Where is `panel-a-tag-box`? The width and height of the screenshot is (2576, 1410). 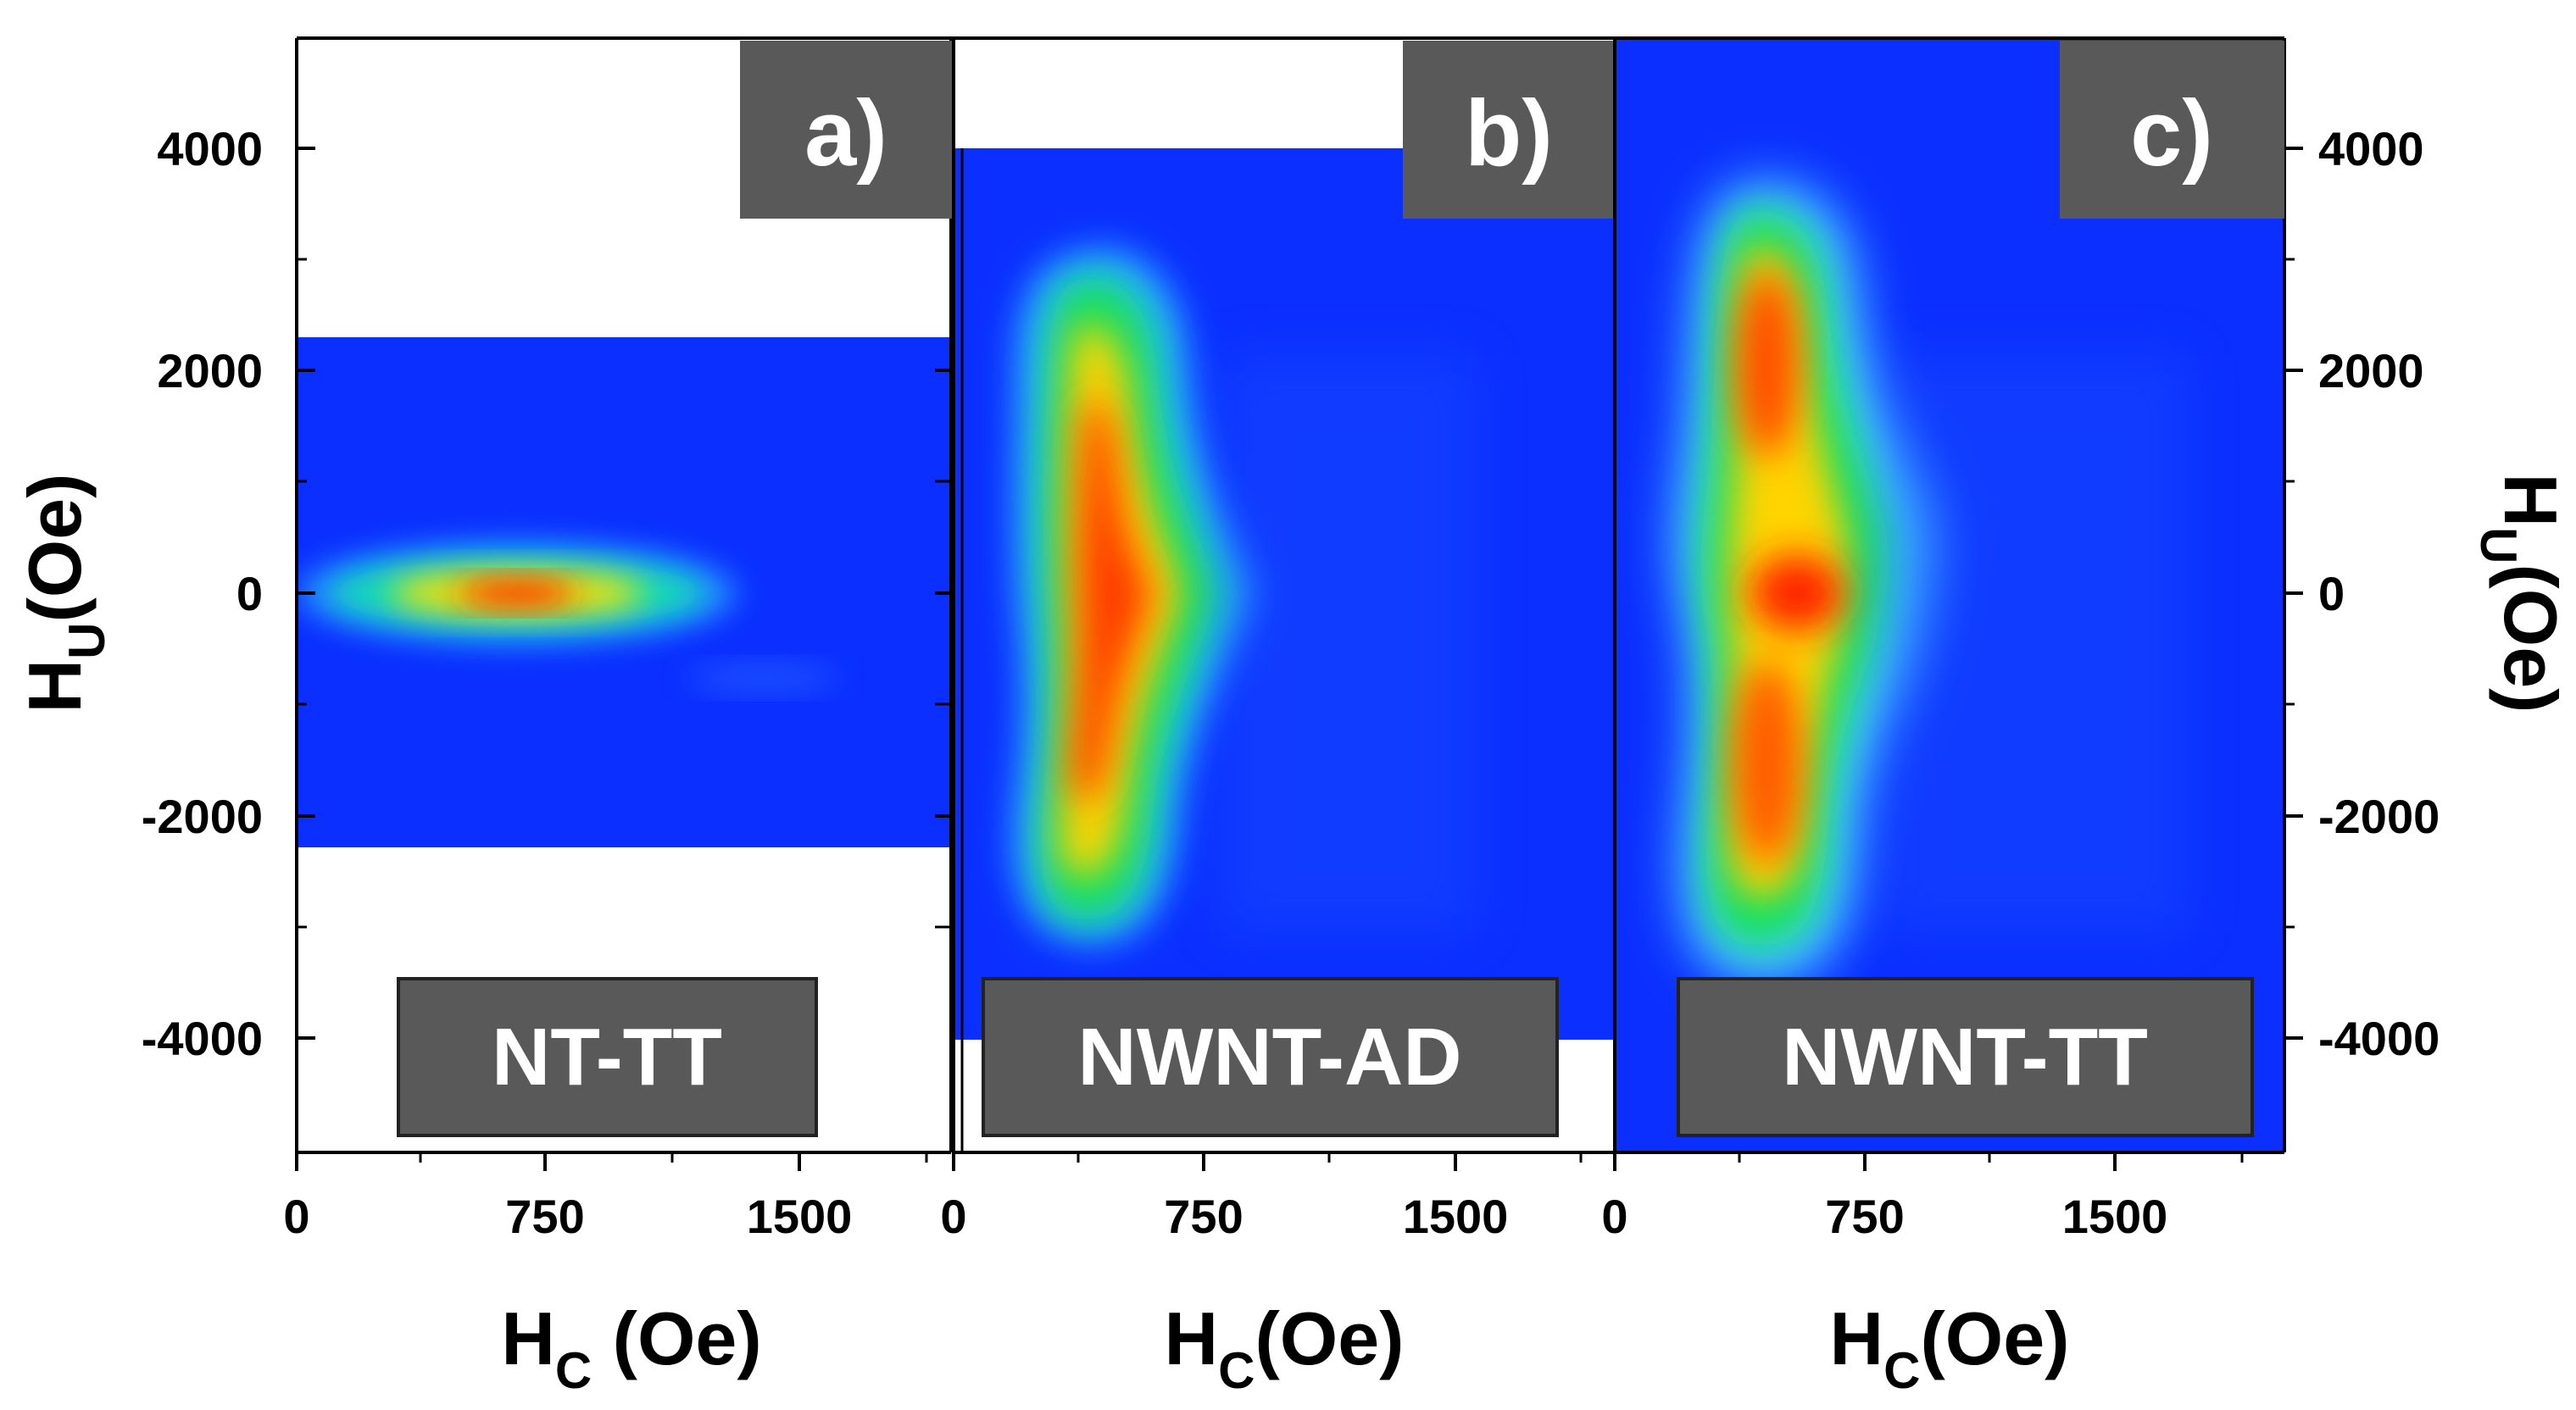
panel-a-tag-box is located at coordinates (846, 130).